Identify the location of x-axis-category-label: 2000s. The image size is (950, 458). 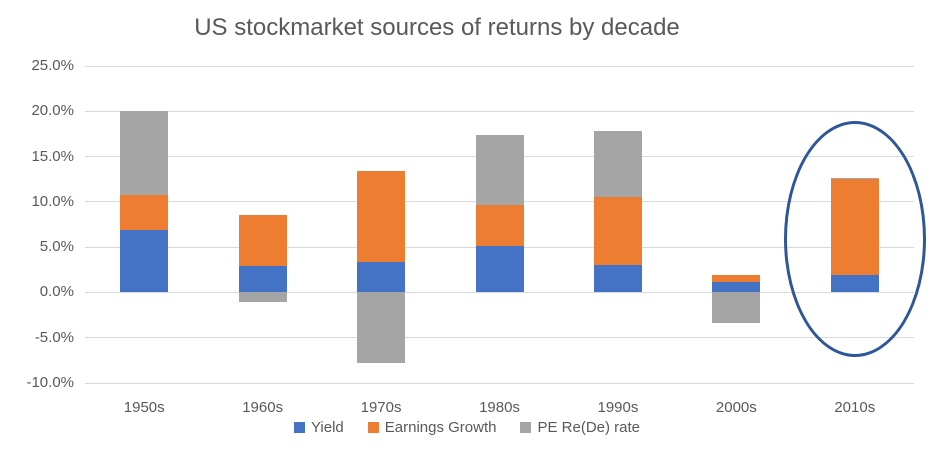
(736, 407).